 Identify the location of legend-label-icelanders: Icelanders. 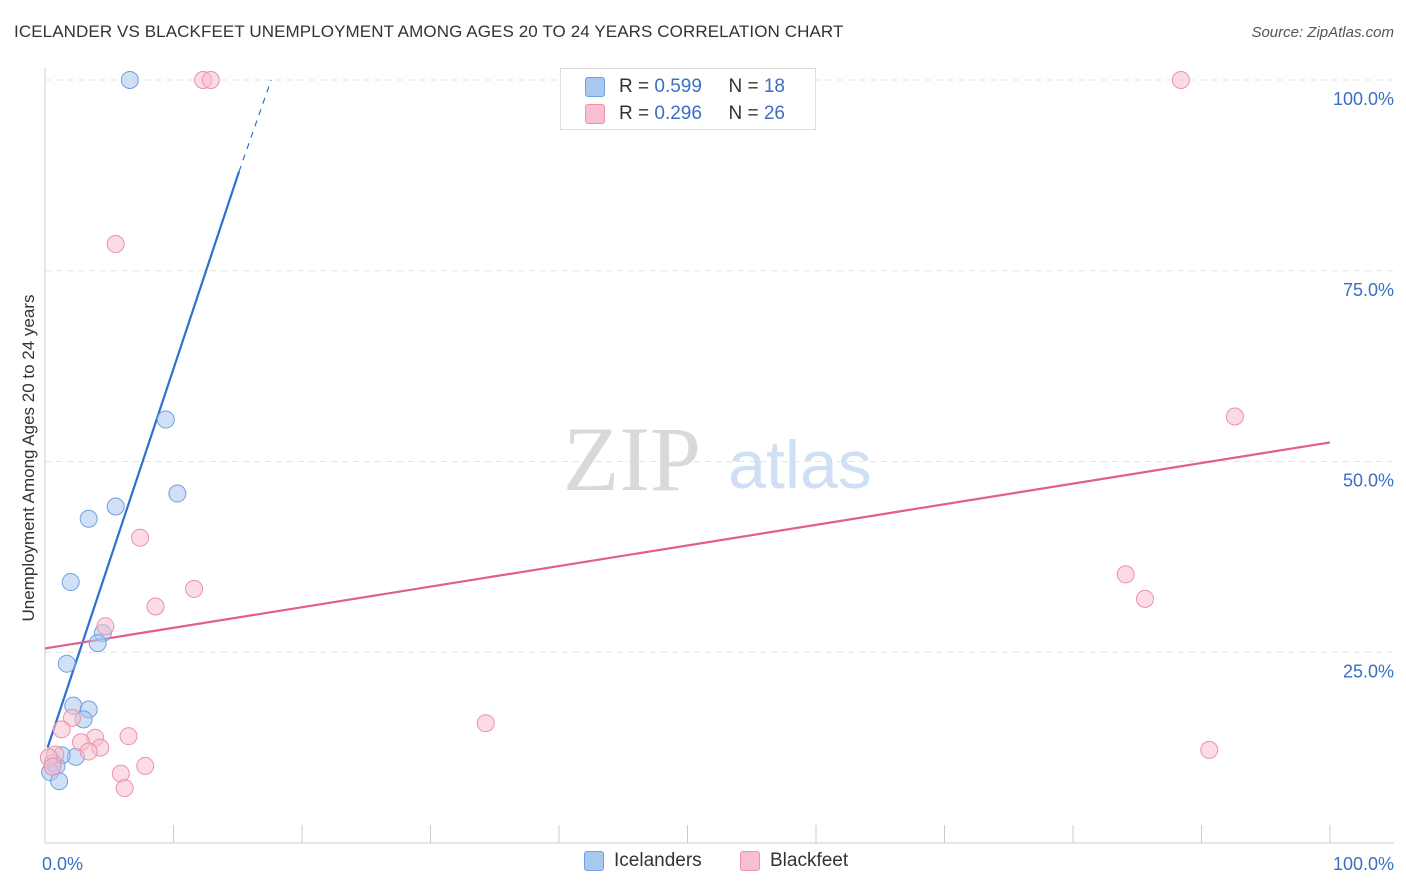
(658, 860).